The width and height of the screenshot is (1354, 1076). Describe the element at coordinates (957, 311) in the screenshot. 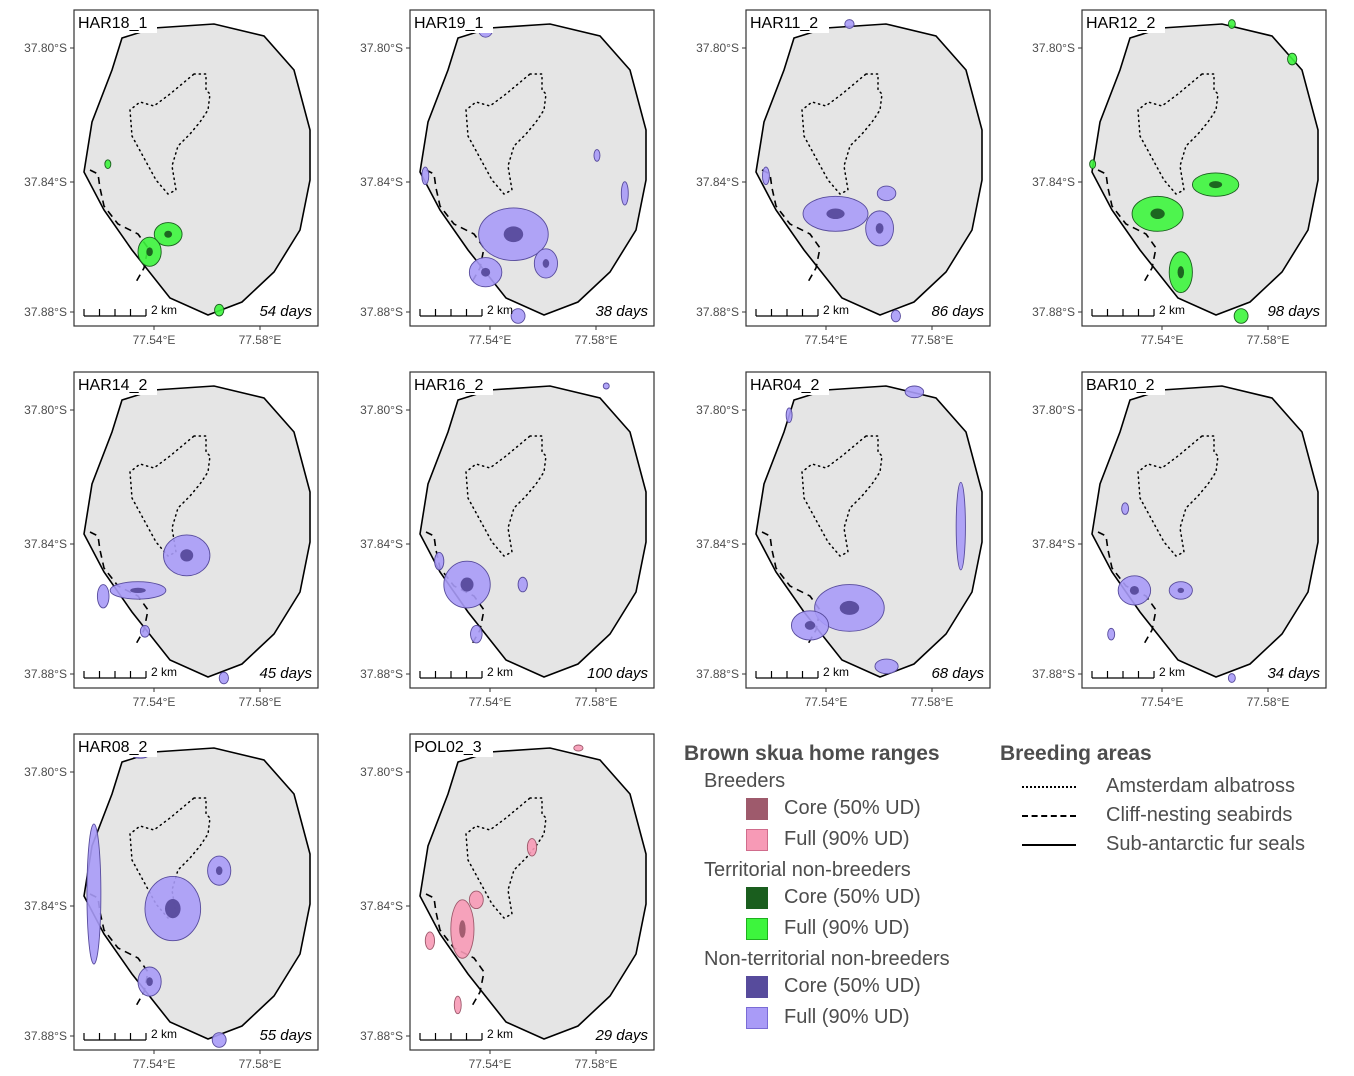

I see `tracking-days-label: 86 days` at that location.